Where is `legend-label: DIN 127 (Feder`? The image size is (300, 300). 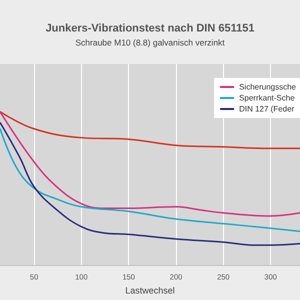
legend-label: DIN 127 (Feder is located at coordinates (267, 109).